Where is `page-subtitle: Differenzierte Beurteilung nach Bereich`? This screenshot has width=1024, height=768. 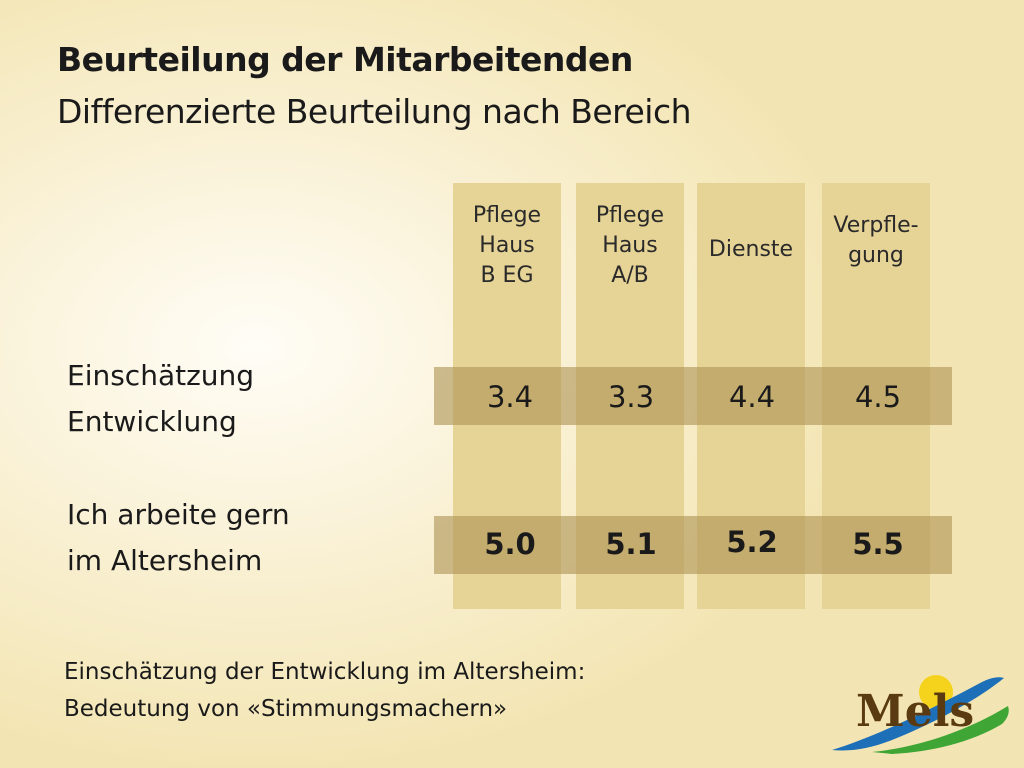
page-subtitle: Differenzierte Beurteilung nach Bereich is located at coordinates (374, 111).